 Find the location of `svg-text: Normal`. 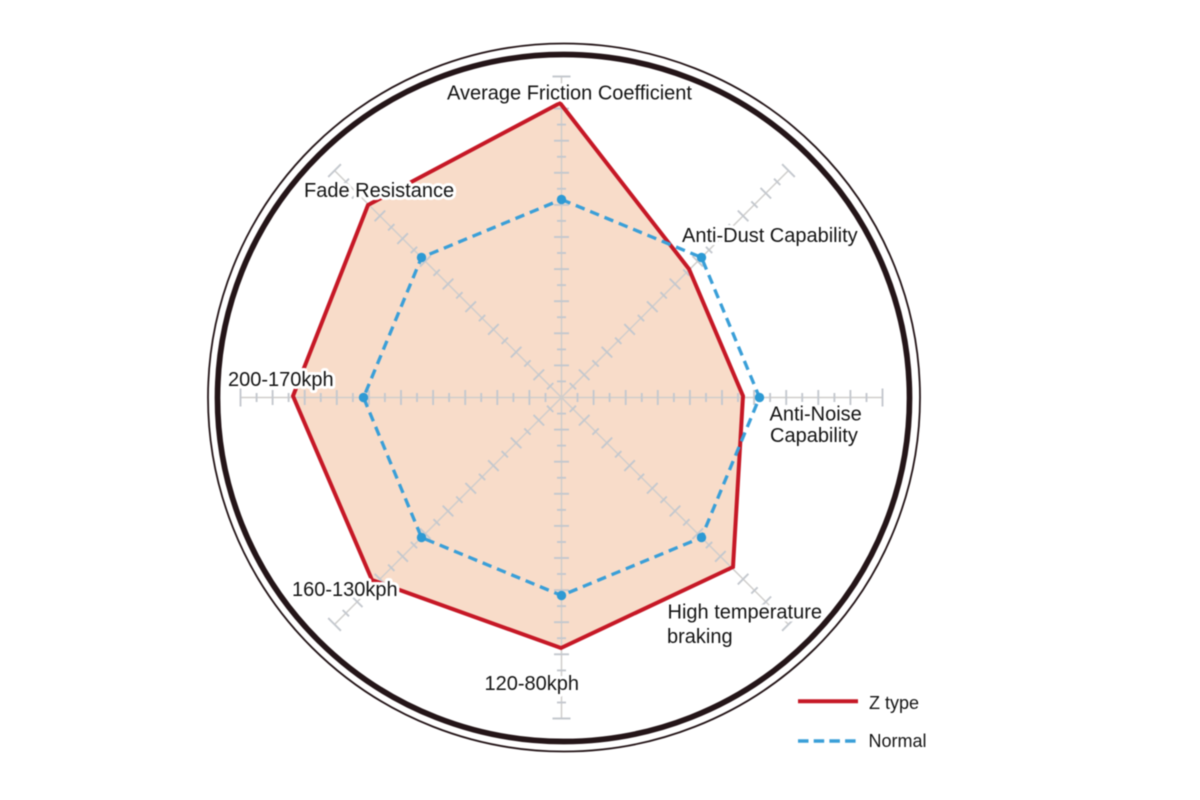

svg-text: Normal is located at coordinates (898, 741).